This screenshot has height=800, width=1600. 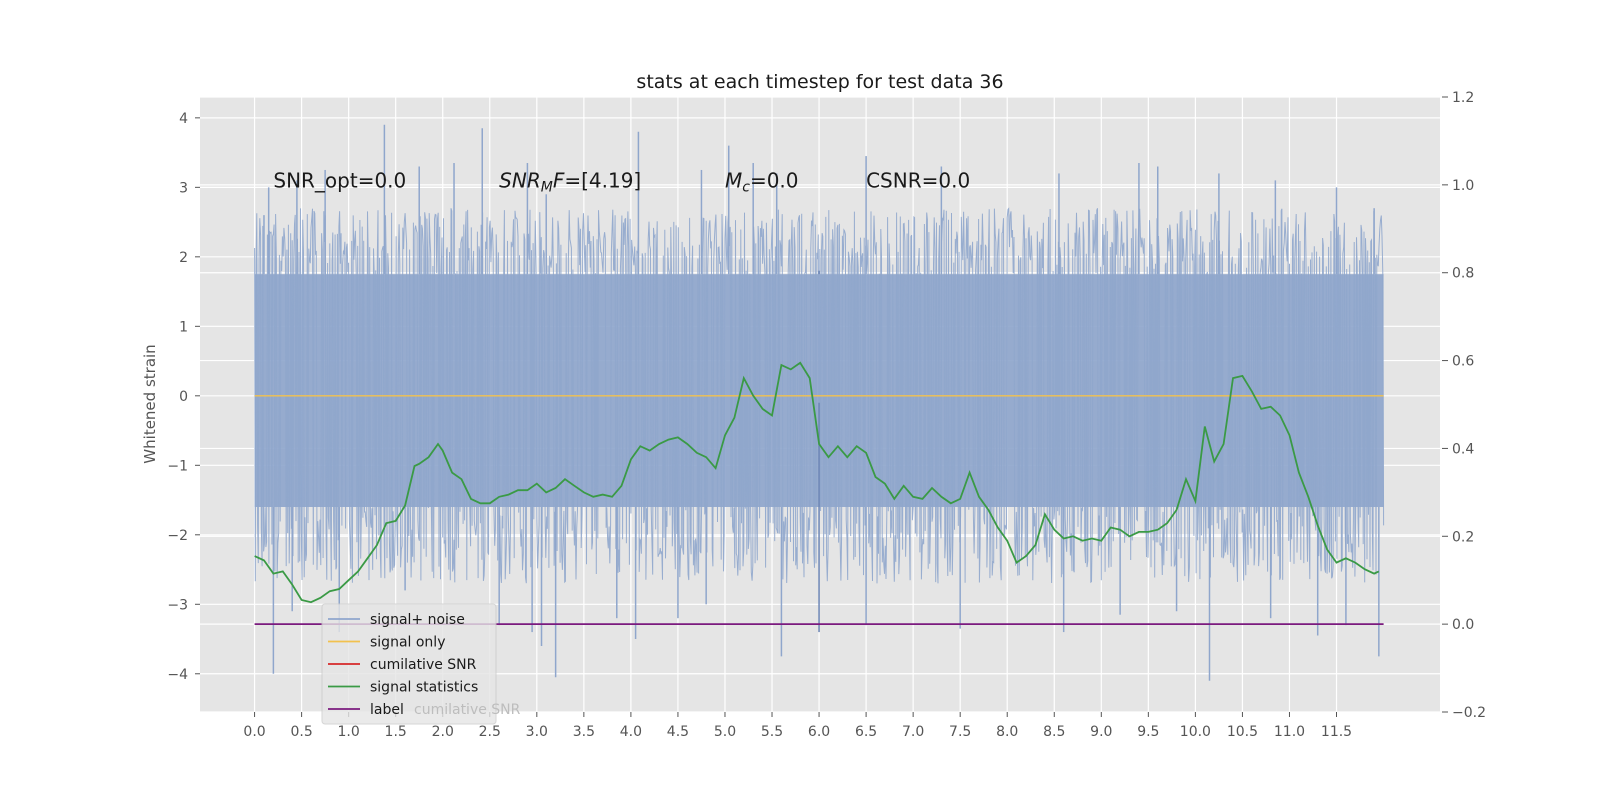 I want to click on y2-tick-label: 0.2, so click(x=1463, y=537).